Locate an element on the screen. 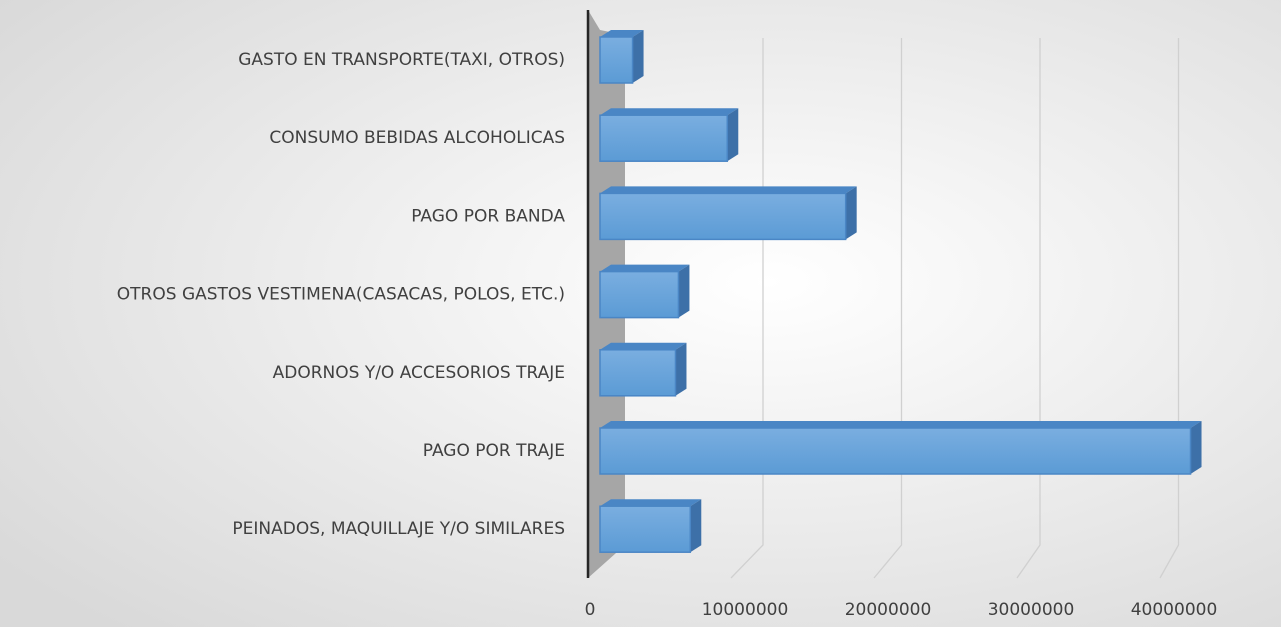  y-tick-label: PAGO POR BANDA is located at coordinates (488, 216).